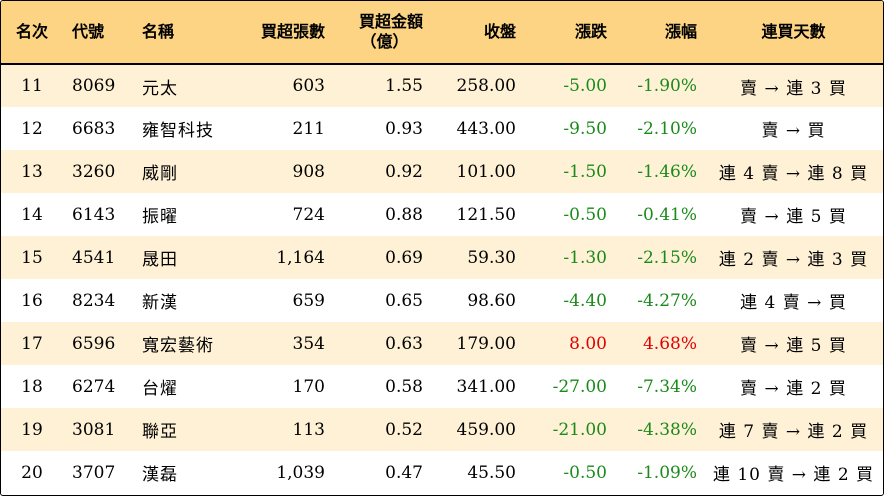 The width and height of the screenshot is (884, 496). I want to click on cell-consecutive-days: 連 10 賣 → 連 2 買, so click(793, 475).